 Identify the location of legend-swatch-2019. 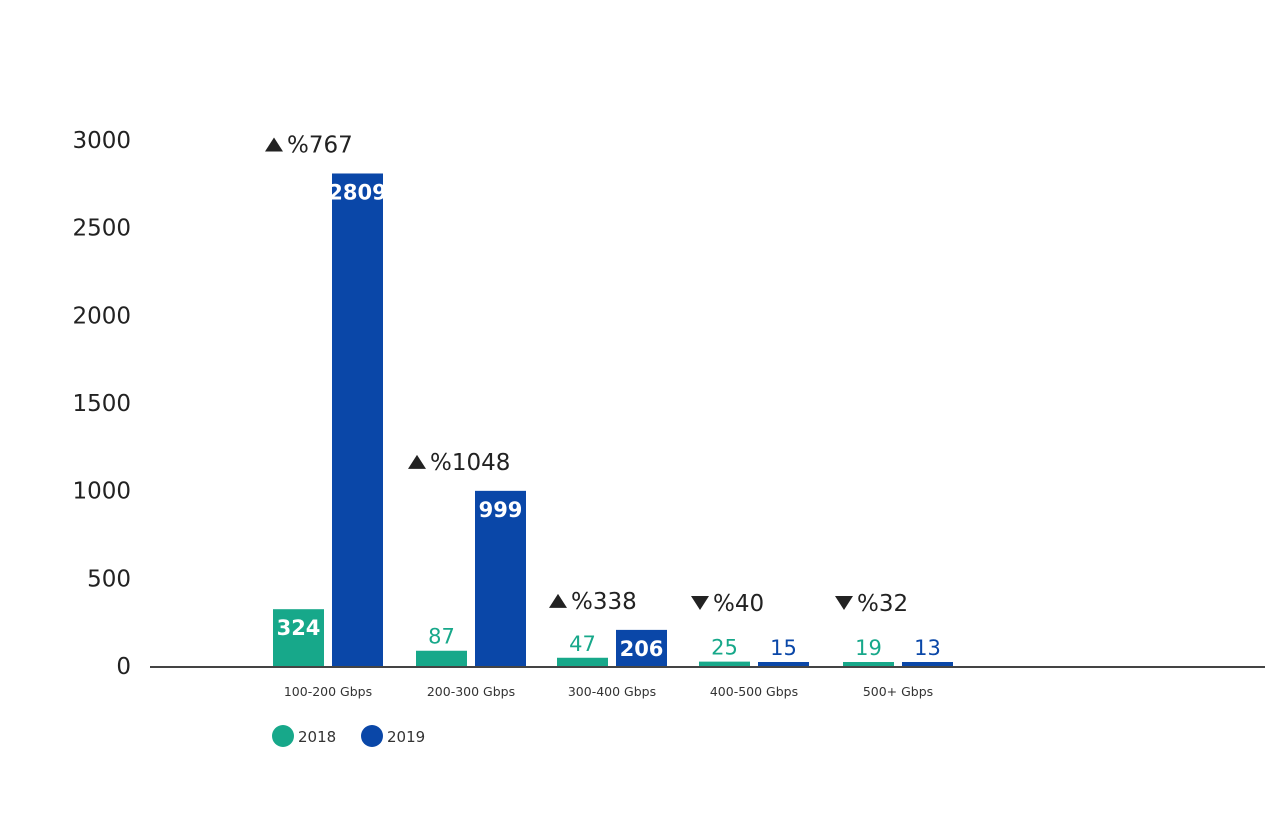
(372, 736).